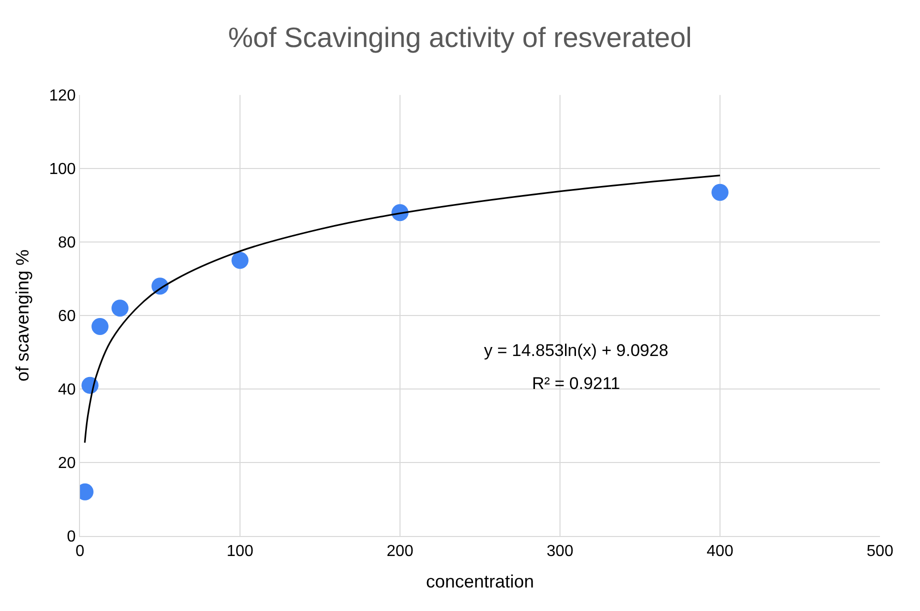  What do you see at coordinates (576, 383) in the screenshot?
I see `annotation: R² = 0.9211` at bounding box center [576, 383].